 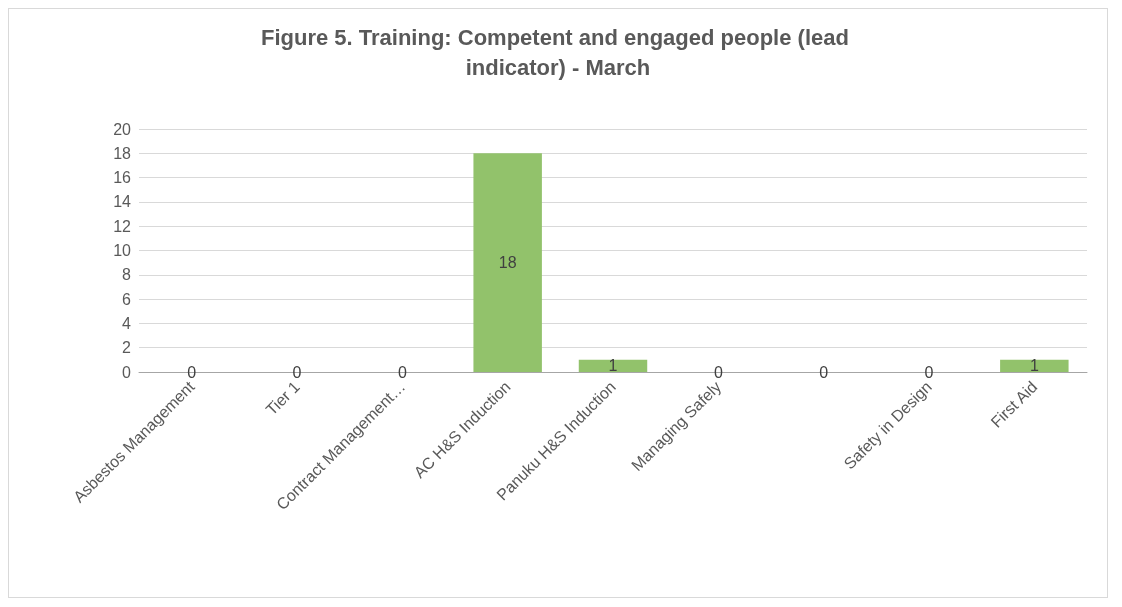 What do you see at coordinates (127, 348) in the screenshot?
I see `y-tick-label: 2` at bounding box center [127, 348].